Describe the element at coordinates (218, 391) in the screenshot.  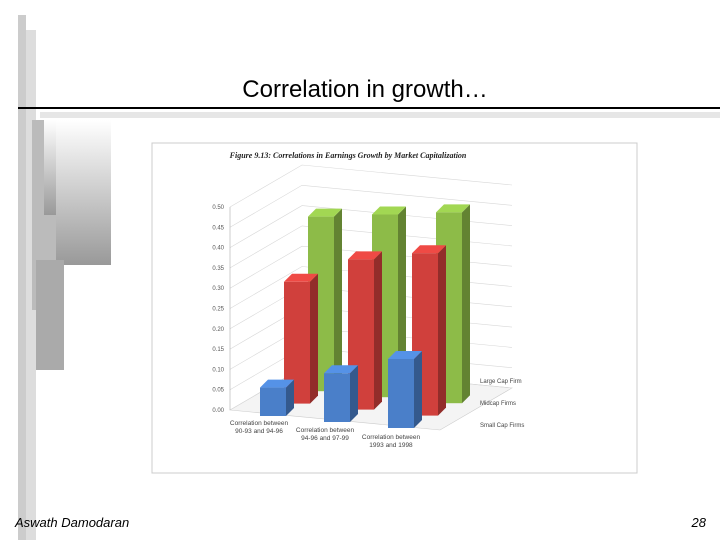
I see `y-tick-label: 0.05` at that location.